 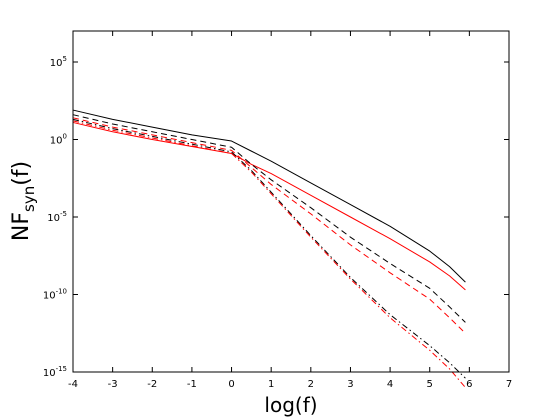 I want to click on x-tick-label: 5, so click(x=430, y=384).